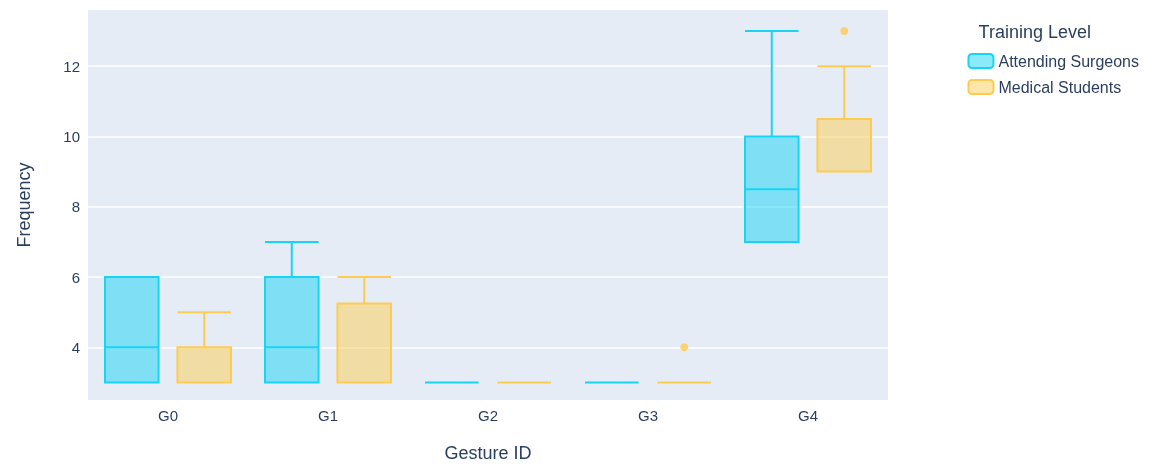  What do you see at coordinates (24, 205) in the screenshot?
I see `y-axis-title: Frequency` at bounding box center [24, 205].